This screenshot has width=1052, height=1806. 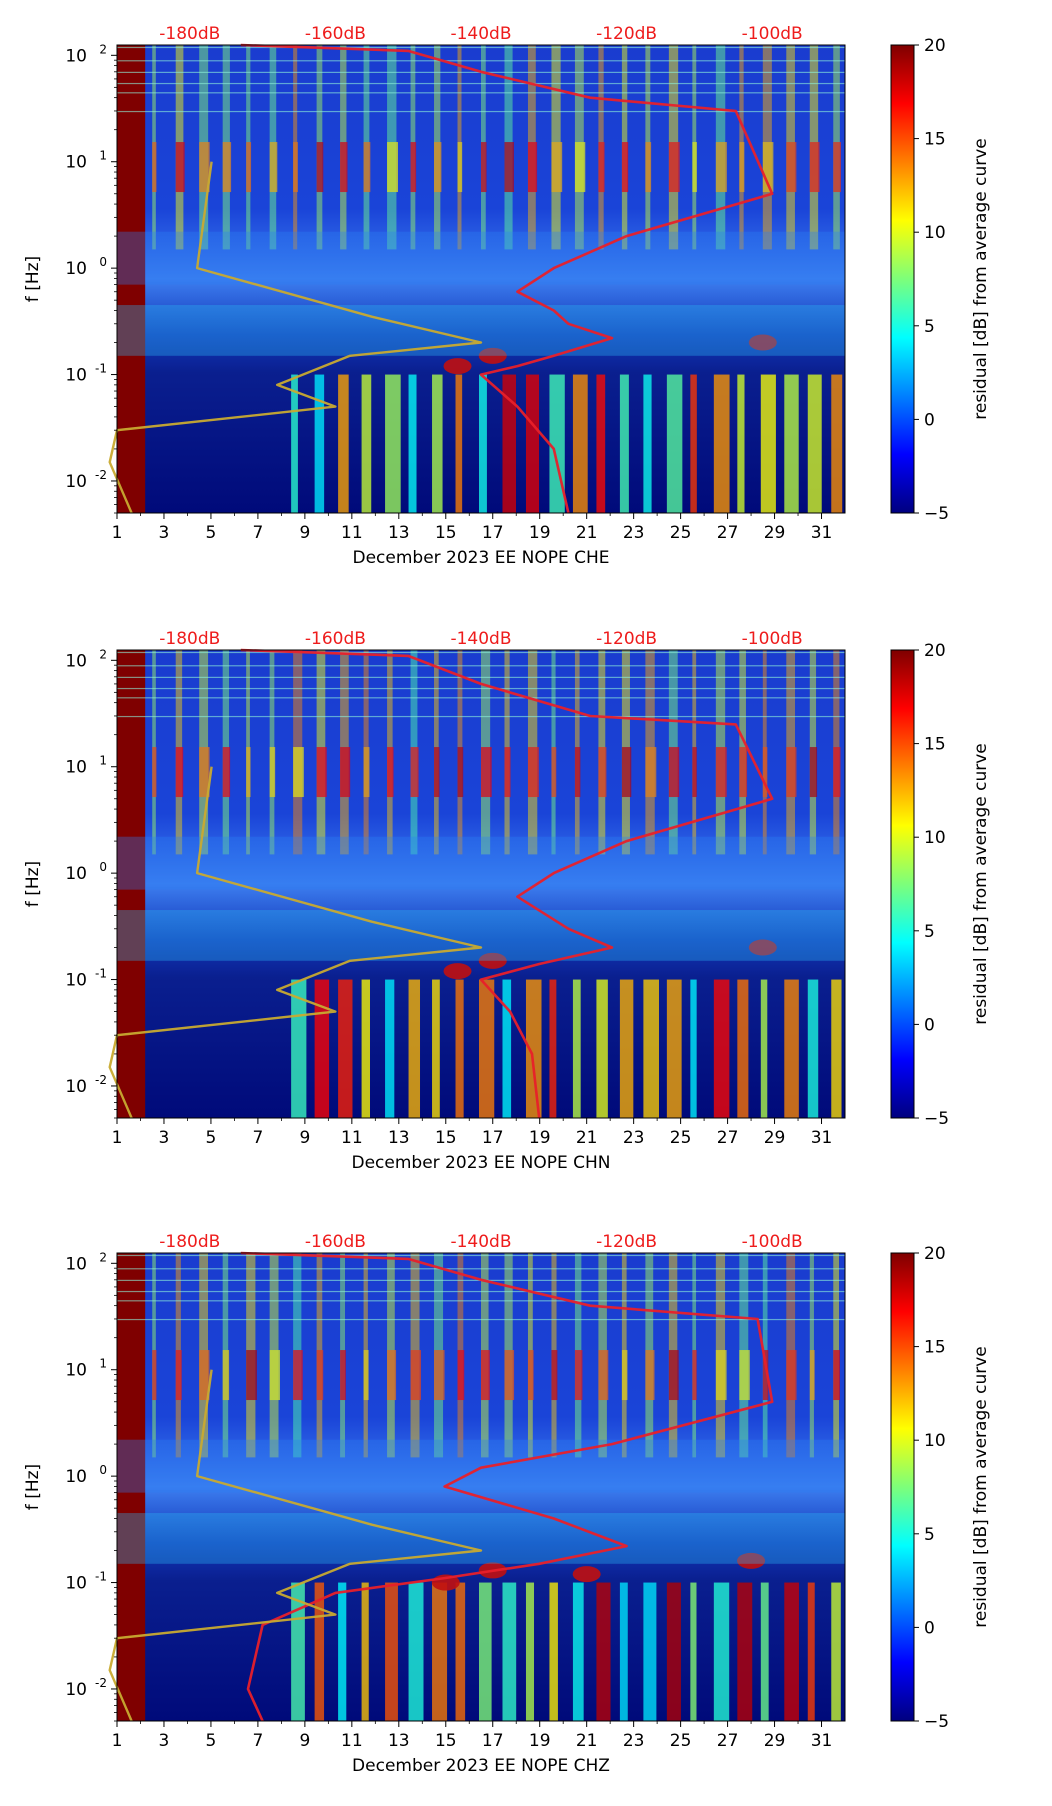 I want to click on x-tick-label: 17, so click(x=493, y=1741).